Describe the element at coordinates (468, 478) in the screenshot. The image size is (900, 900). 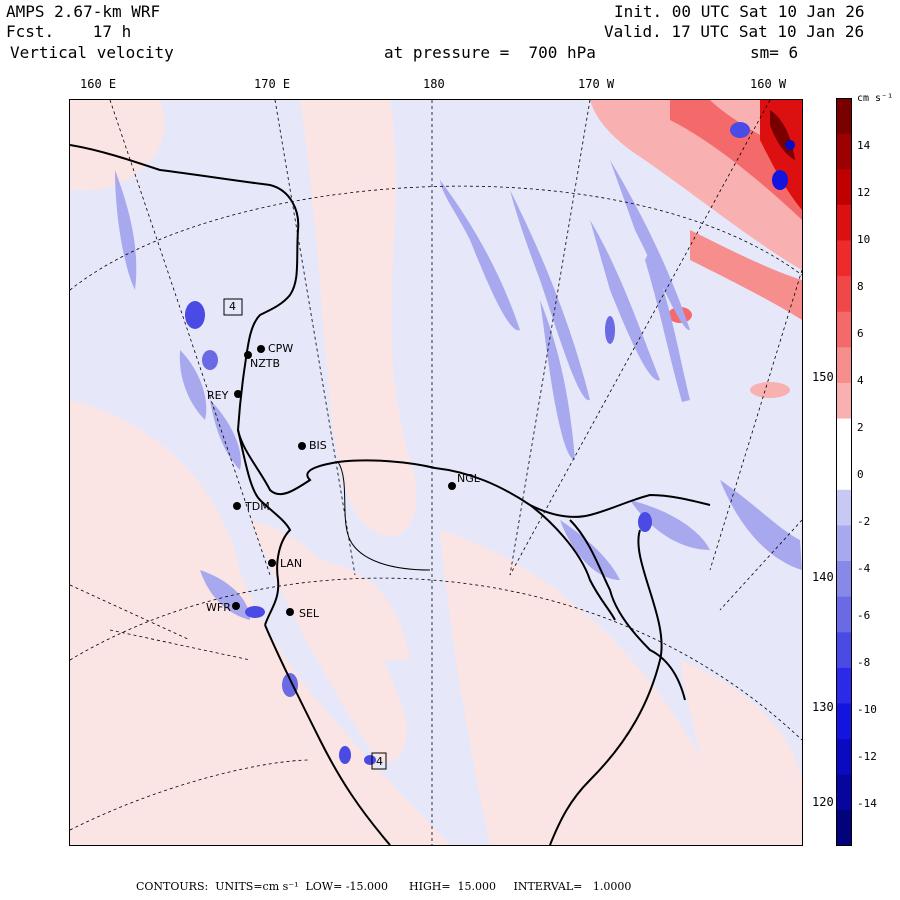
I see `station-ngl: NGL` at that location.